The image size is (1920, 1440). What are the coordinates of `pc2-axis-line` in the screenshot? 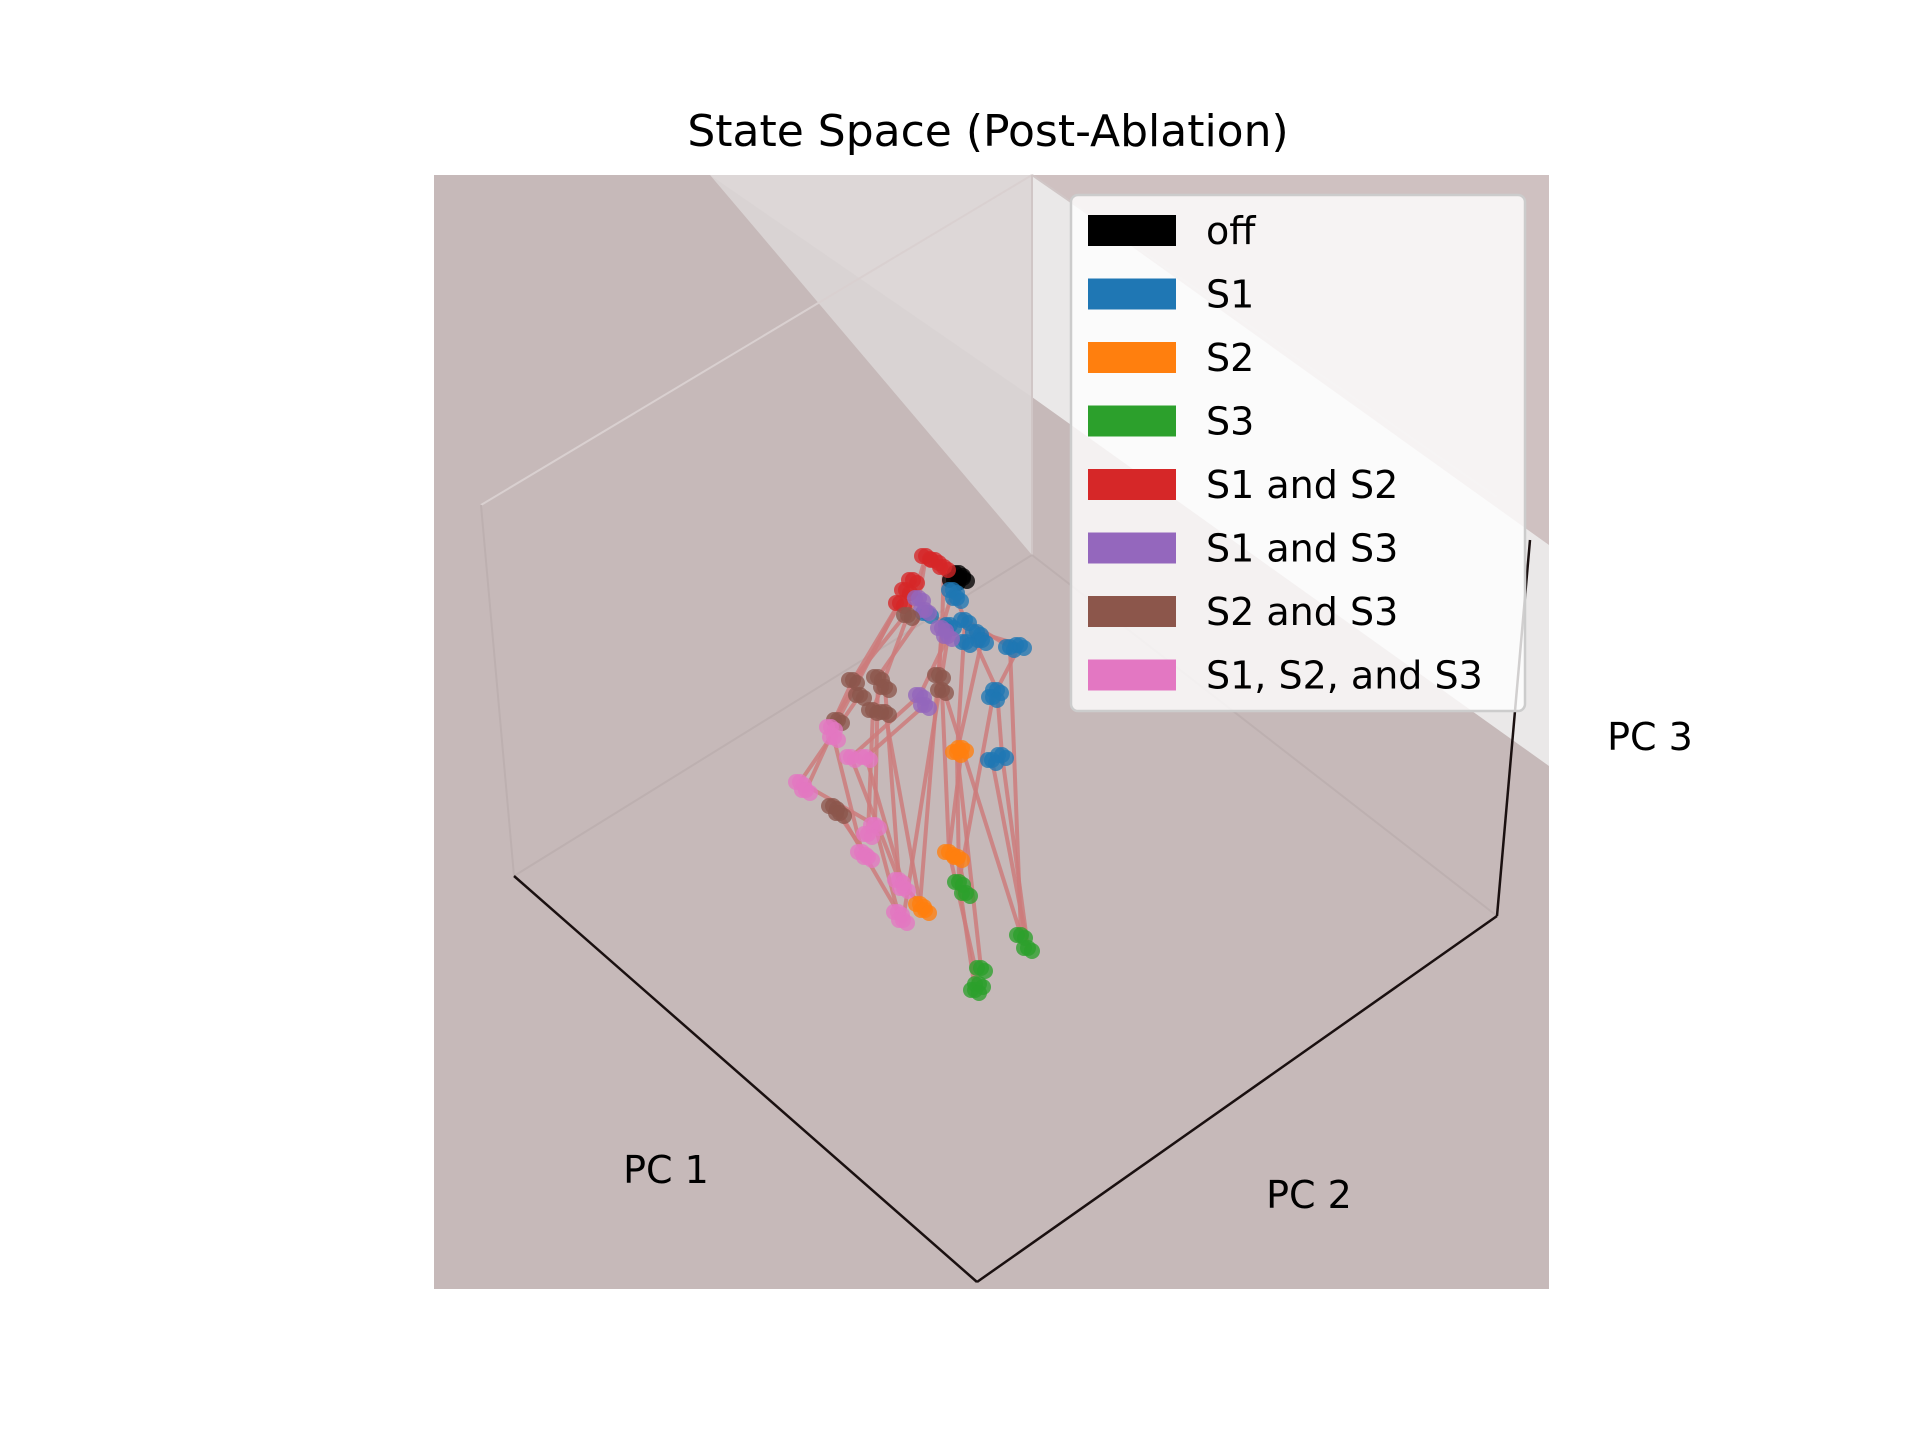 It's located at (1237, 1099).